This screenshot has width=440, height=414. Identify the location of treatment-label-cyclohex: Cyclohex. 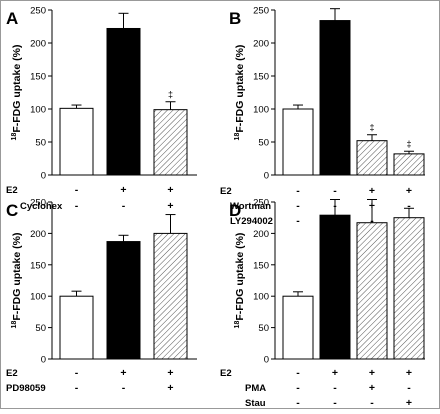
(41, 206).